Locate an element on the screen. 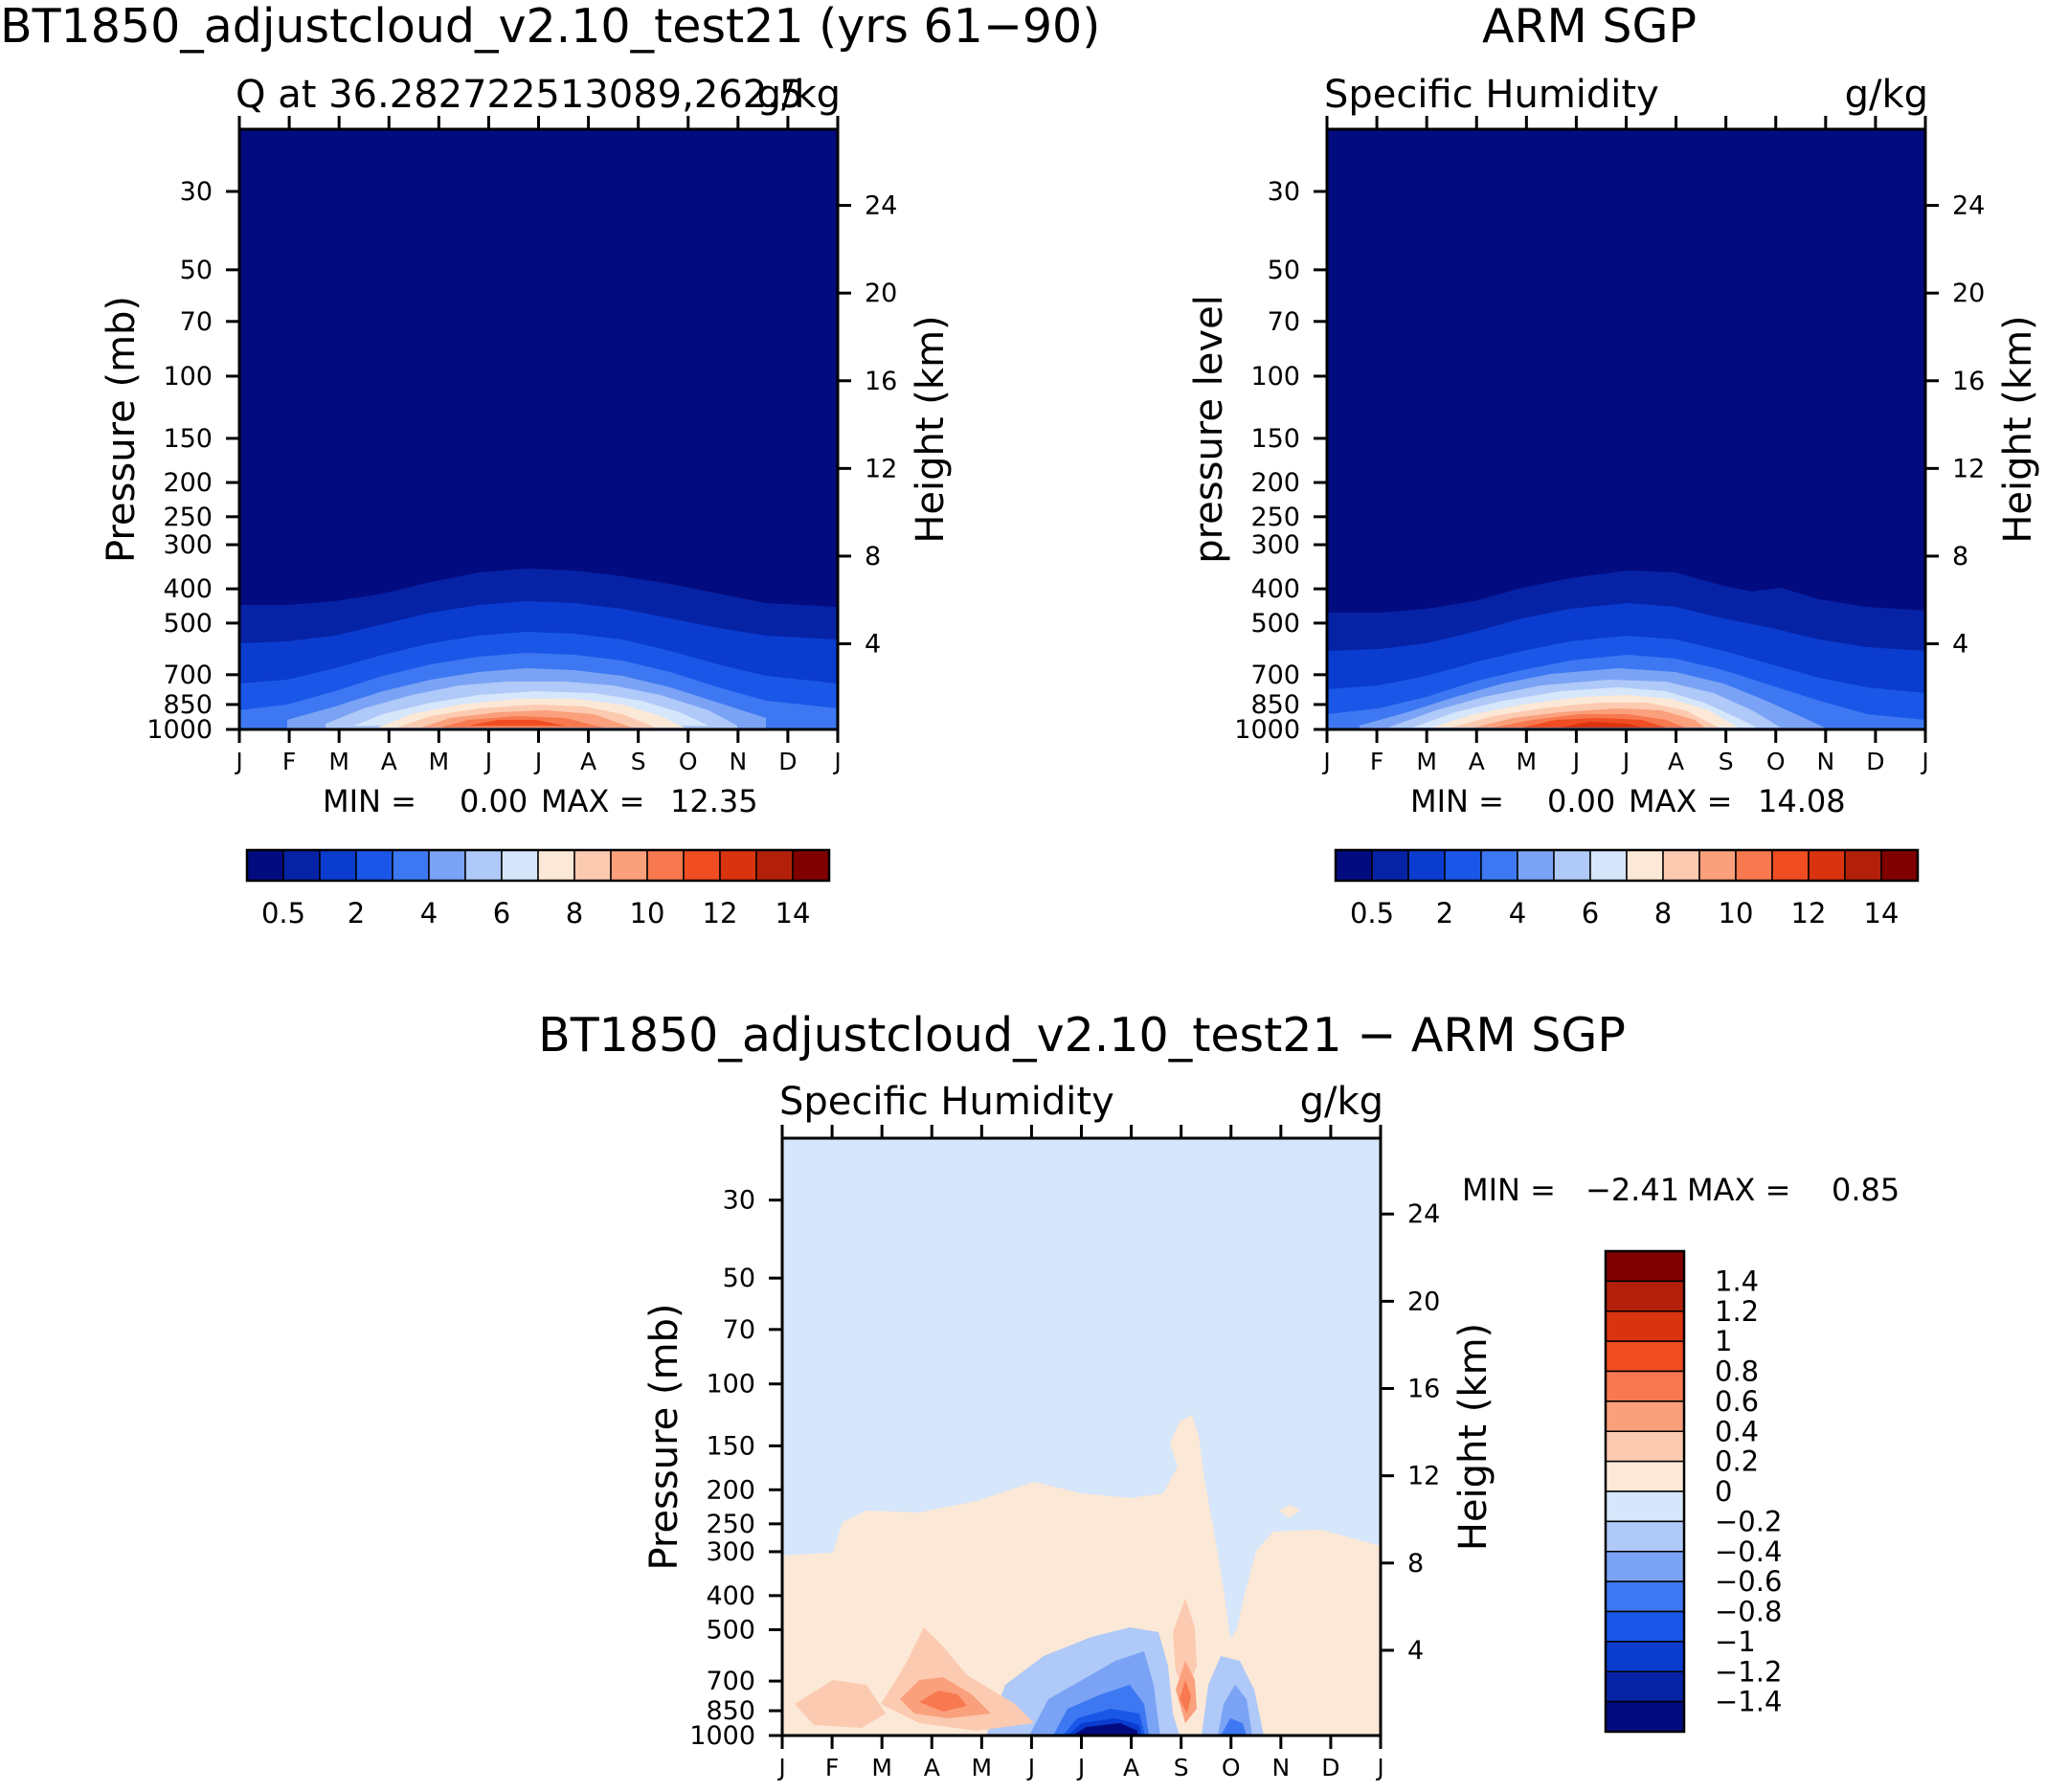 The width and height of the screenshot is (2046, 1792). y-tick-label: 50 is located at coordinates (739, 1278).